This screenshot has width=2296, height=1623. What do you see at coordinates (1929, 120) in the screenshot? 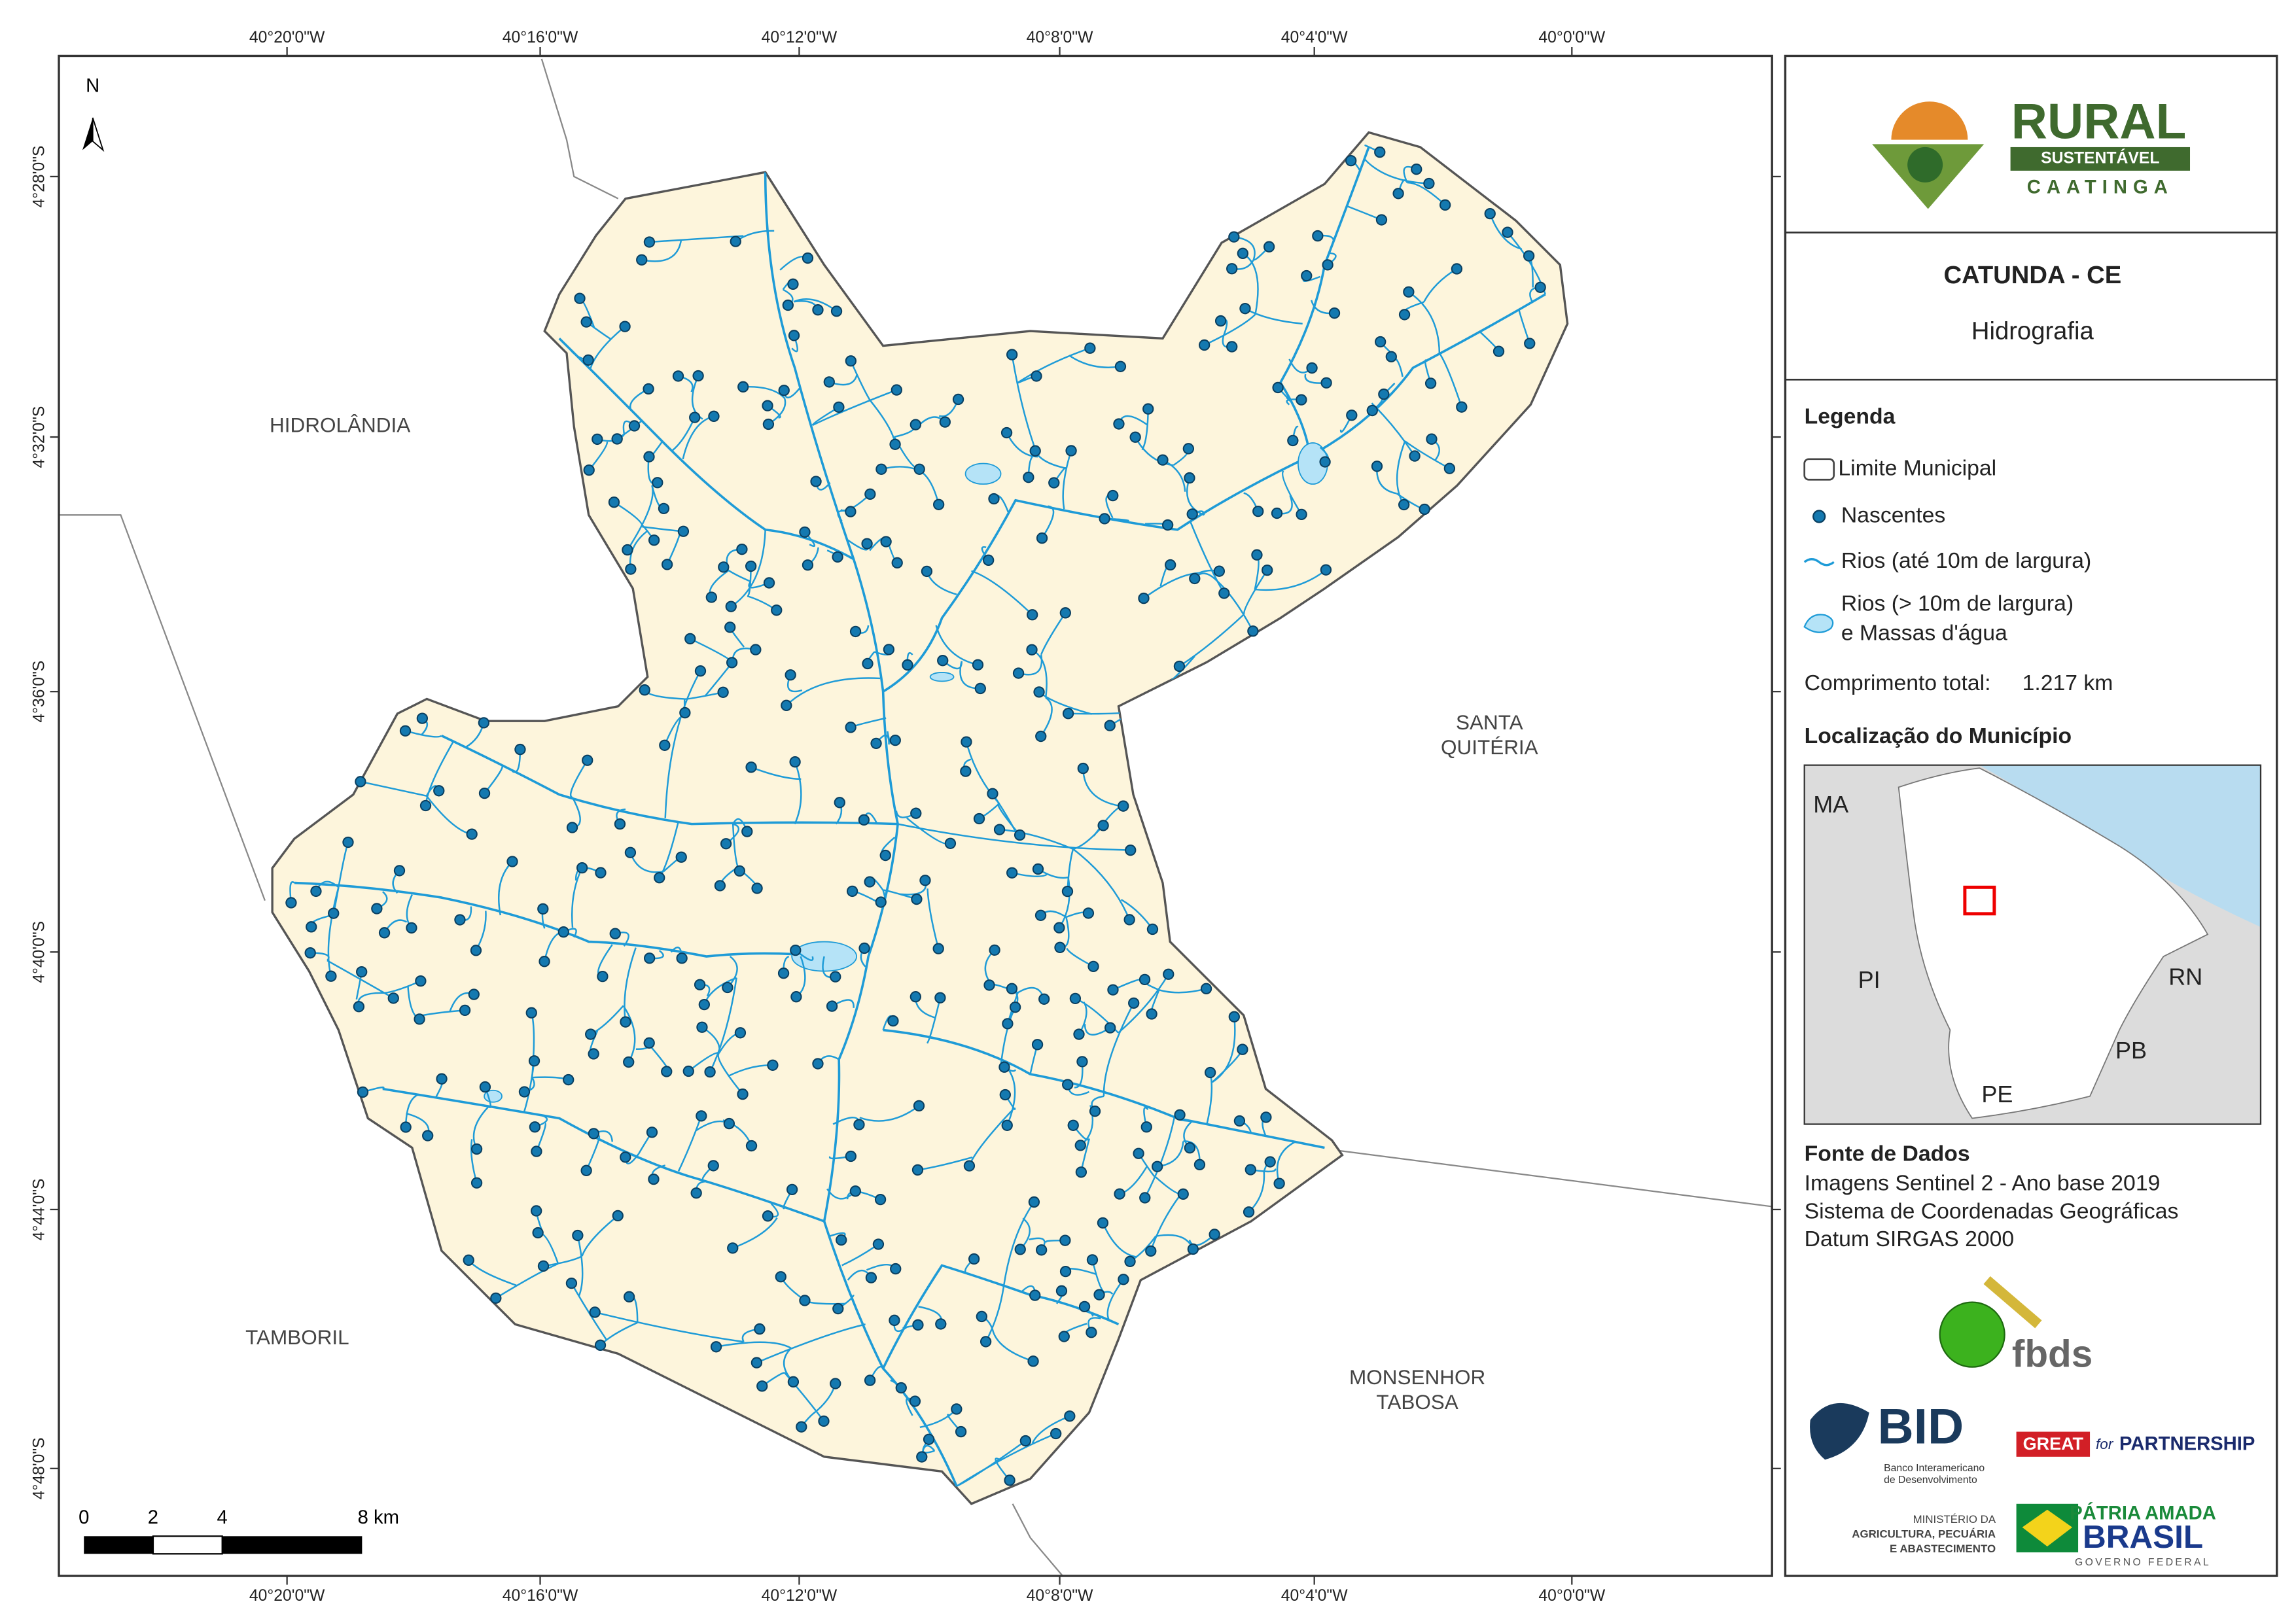
I see `logo-sun` at bounding box center [1929, 120].